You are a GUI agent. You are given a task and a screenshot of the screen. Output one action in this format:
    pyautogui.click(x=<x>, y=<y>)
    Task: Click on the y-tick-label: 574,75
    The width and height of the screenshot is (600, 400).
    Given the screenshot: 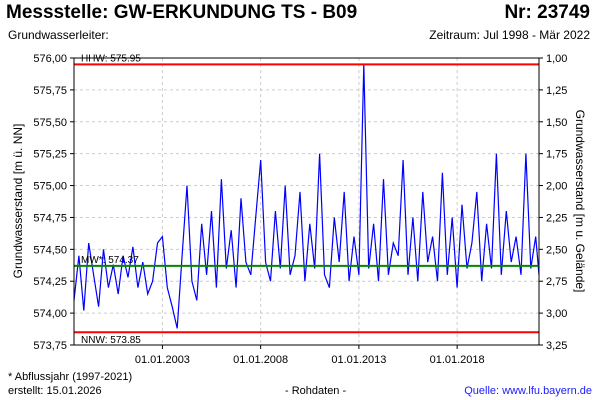 What is the action you would take?
    pyautogui.click(x=50, y=218)
    